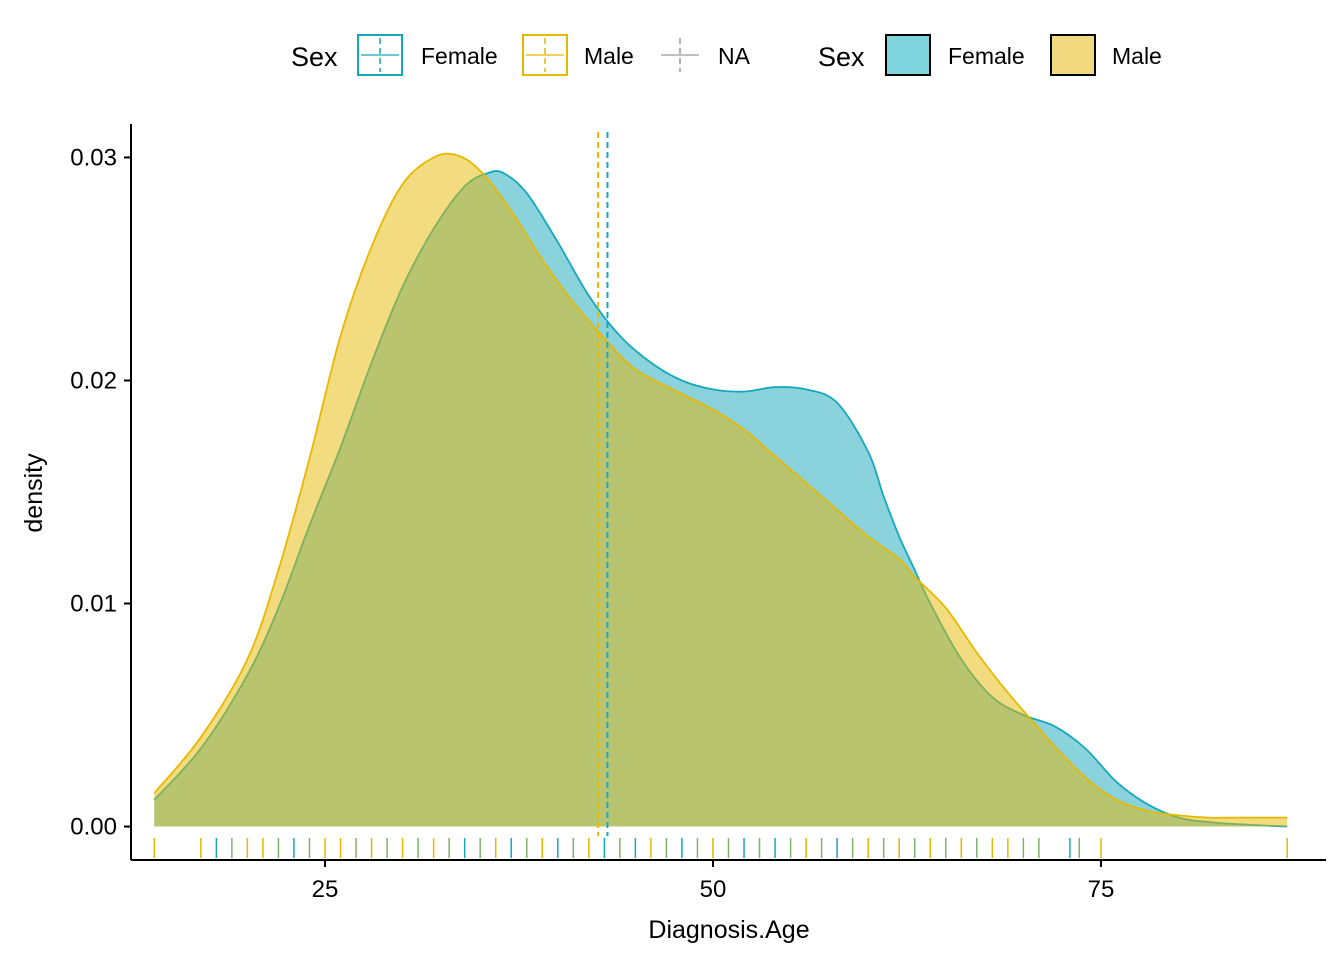 The width and height of the screenshot is (1344, 960). Describe the element at coordinates (1073, 55) in the screenshot. I see `legend-key-fill-male` at that location.